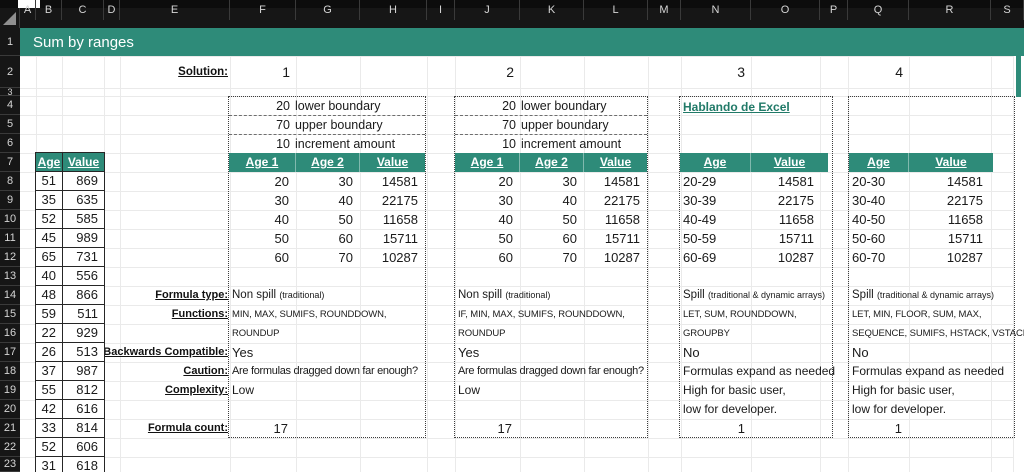 Image resolution: width=1024 pixels, height=472 pixels. I want to click on table-row: 60 70 10287, so click(551, 257).